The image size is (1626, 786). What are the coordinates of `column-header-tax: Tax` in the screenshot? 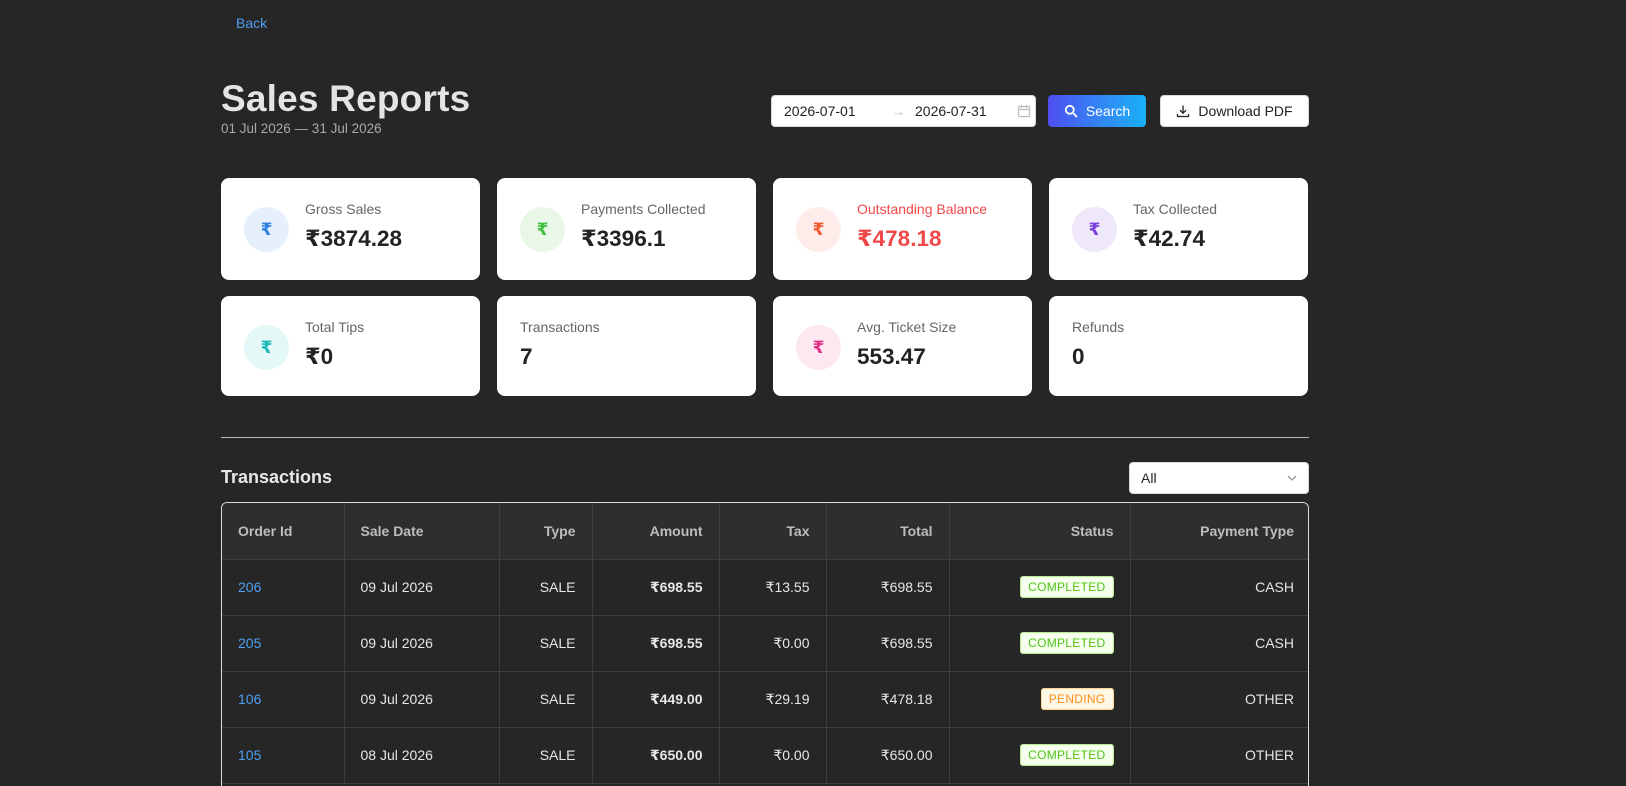 It's located at (773, 531).